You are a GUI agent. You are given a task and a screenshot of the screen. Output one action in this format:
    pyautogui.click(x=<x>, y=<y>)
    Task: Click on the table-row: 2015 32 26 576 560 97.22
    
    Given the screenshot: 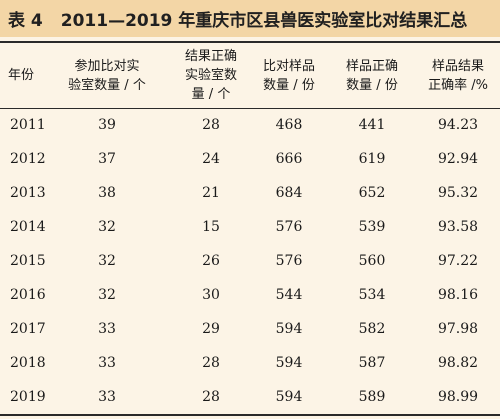 What is the action you would take?
    pyautogui.click(x=250, y=261)
    